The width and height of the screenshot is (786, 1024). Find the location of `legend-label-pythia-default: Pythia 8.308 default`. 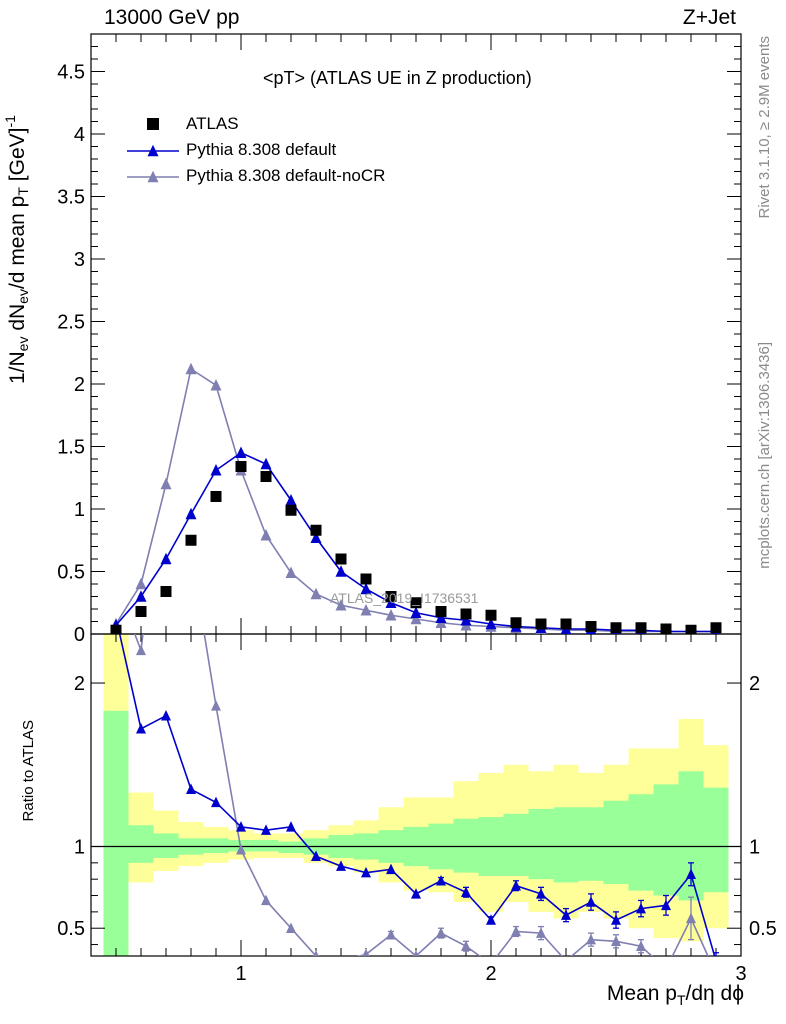

legend-label-pythia-default: Pythia 8.308 default is located at coordinates (261, 149).